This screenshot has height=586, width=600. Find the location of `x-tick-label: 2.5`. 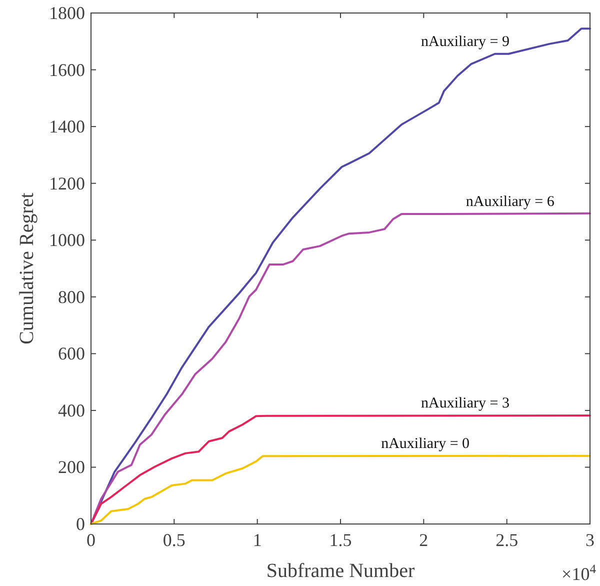

x-tick-label: 2.5 is located at coordinates (507, 540).